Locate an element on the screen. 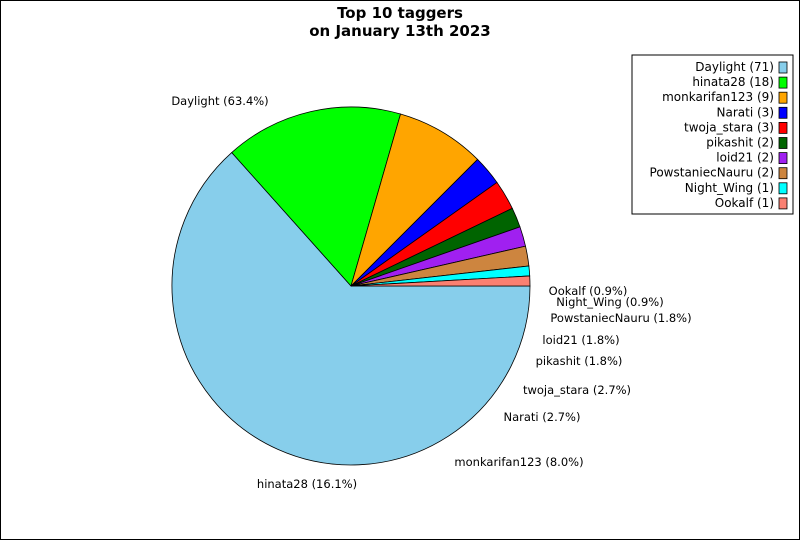  legend-swatch-loid21 is located at coordinates (783, 158).